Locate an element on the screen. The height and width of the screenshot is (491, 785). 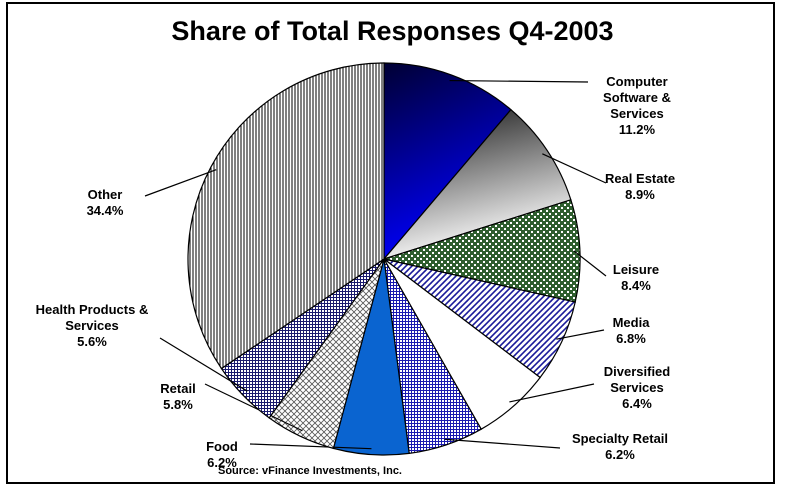
slice-label: Media 6.8% is located at coordinates (631, 331).